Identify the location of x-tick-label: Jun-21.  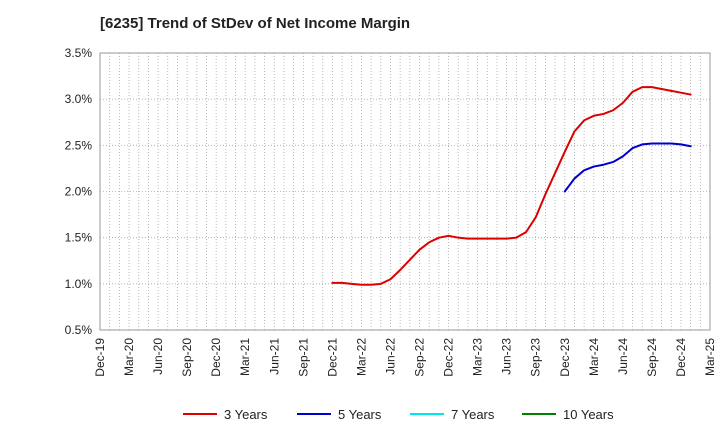
(274, 356).